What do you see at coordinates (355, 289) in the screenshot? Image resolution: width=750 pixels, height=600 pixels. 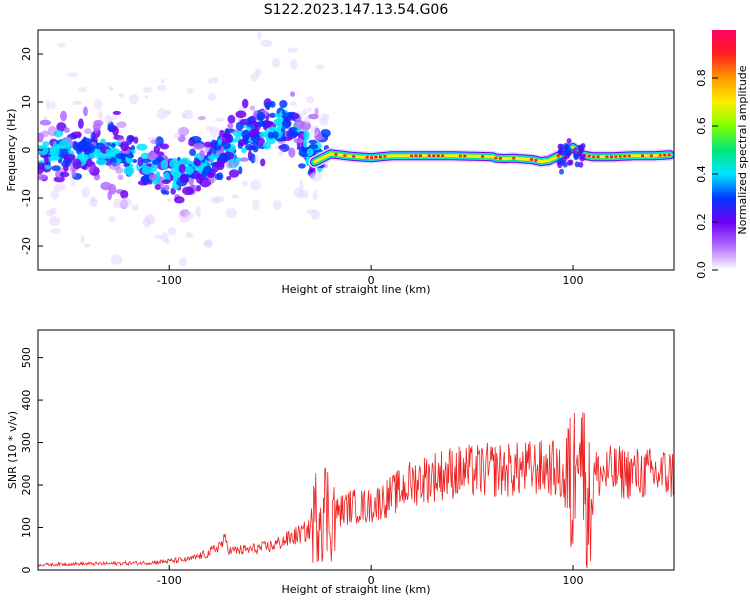 I see `spectrogram-x-axis-label: Height of straight line (km)` at bounding box center [355, 289].